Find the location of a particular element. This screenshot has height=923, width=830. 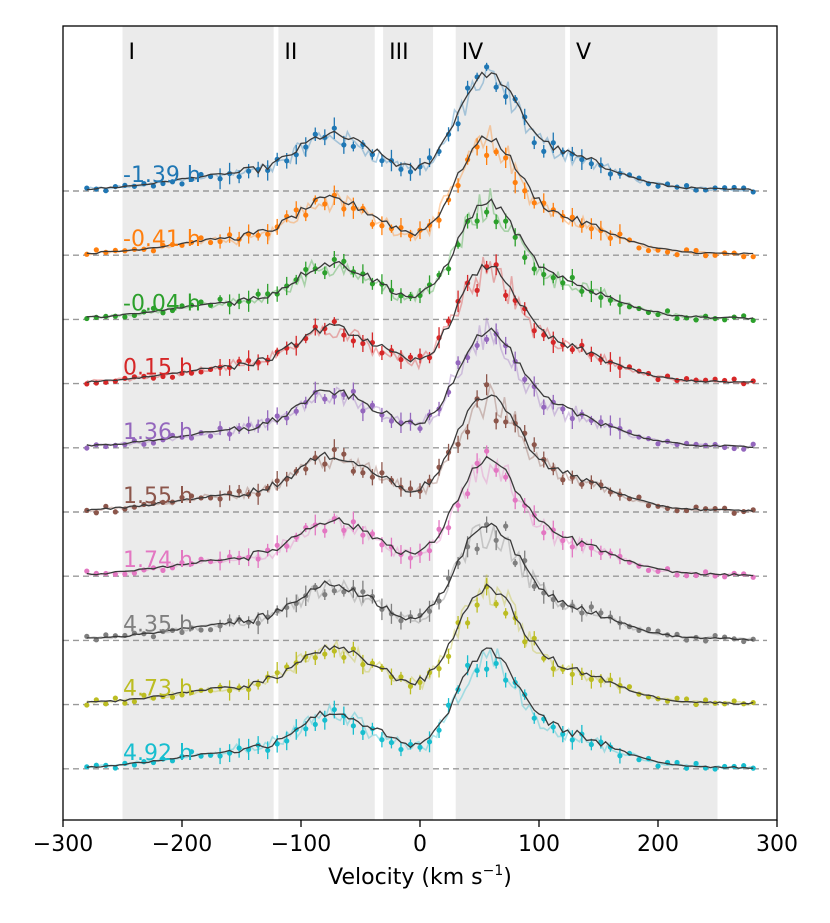

x-tick-label: −200 is located at coordinates (182, 844).